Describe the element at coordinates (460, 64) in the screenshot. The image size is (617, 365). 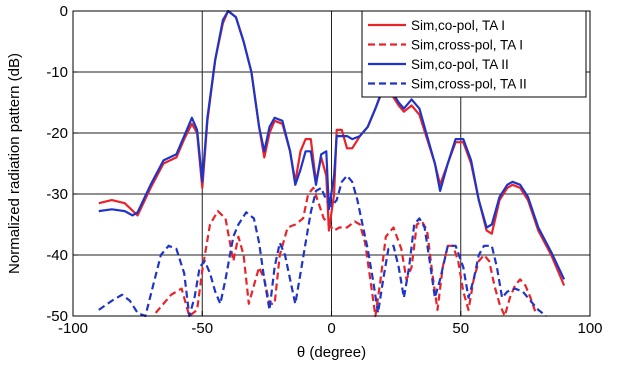
I see `legend-label: Sim,co-pol, TA II` at that location.